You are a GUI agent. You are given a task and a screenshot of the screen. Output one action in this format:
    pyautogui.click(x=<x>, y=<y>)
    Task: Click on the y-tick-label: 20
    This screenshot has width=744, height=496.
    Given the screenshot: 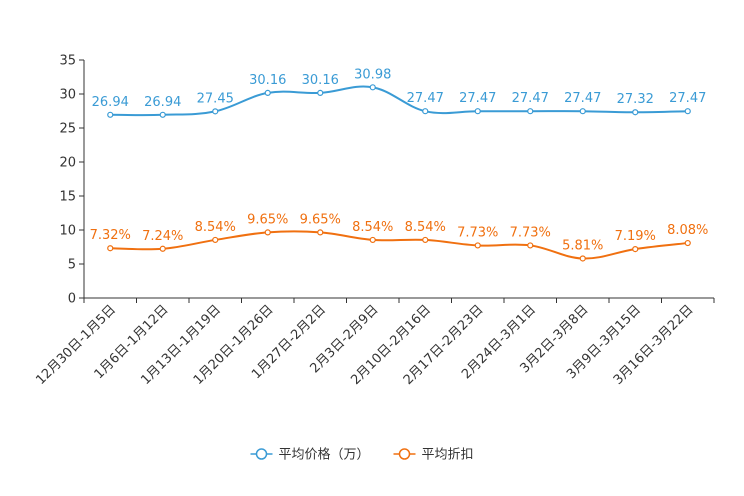 What is the action you would take?
    pyautogui.click(x=67, y=163)
    